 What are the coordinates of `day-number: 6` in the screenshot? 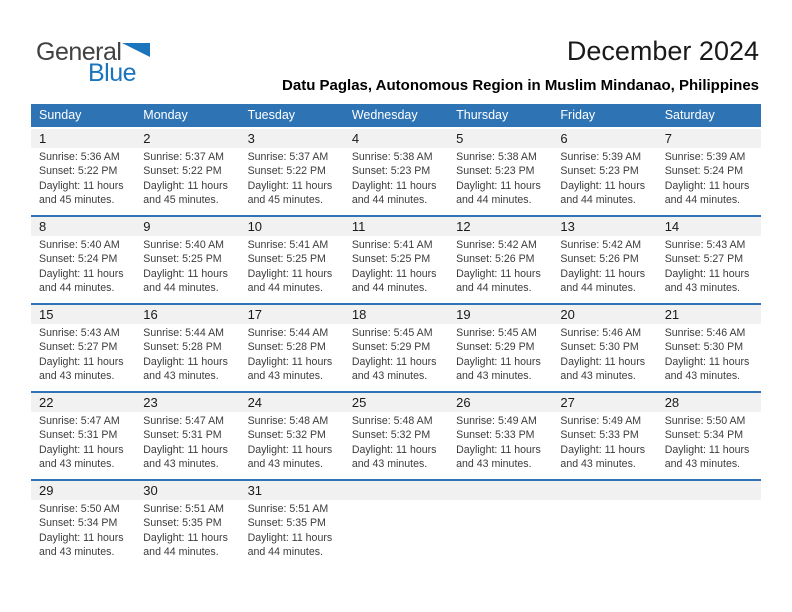 It's located at (564, 138).